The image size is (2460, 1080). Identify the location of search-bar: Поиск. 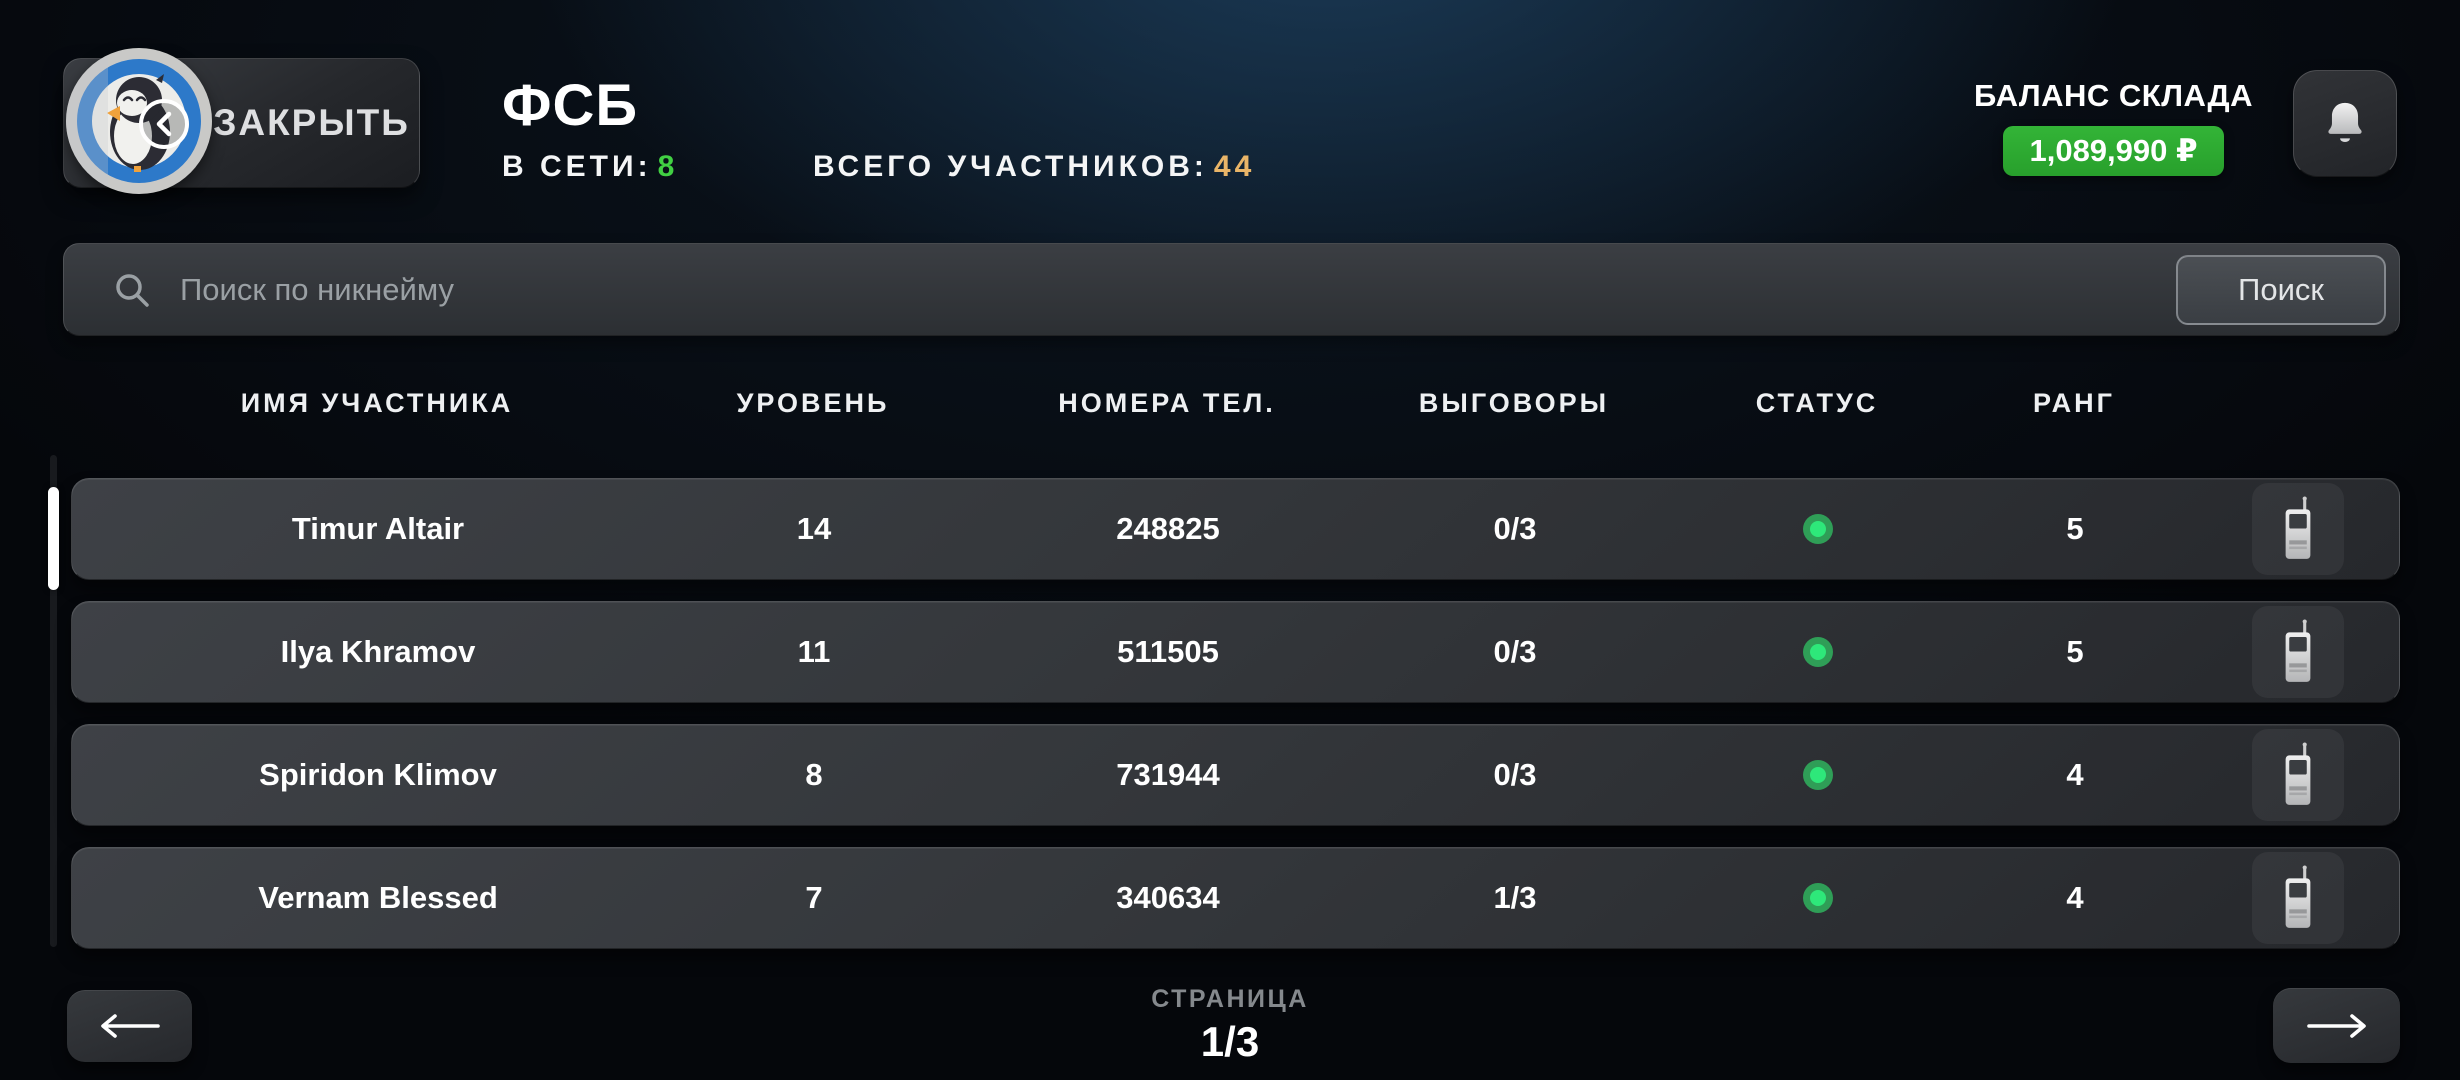
(1231, 289).